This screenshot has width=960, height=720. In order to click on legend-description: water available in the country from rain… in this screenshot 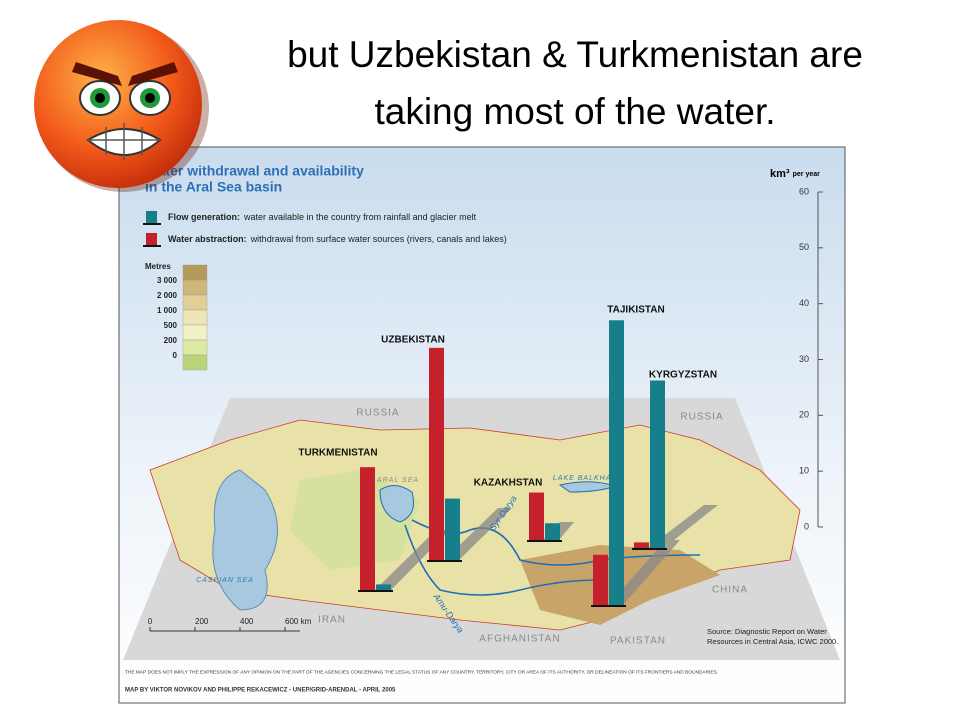, I will do `click(360, 217)`.